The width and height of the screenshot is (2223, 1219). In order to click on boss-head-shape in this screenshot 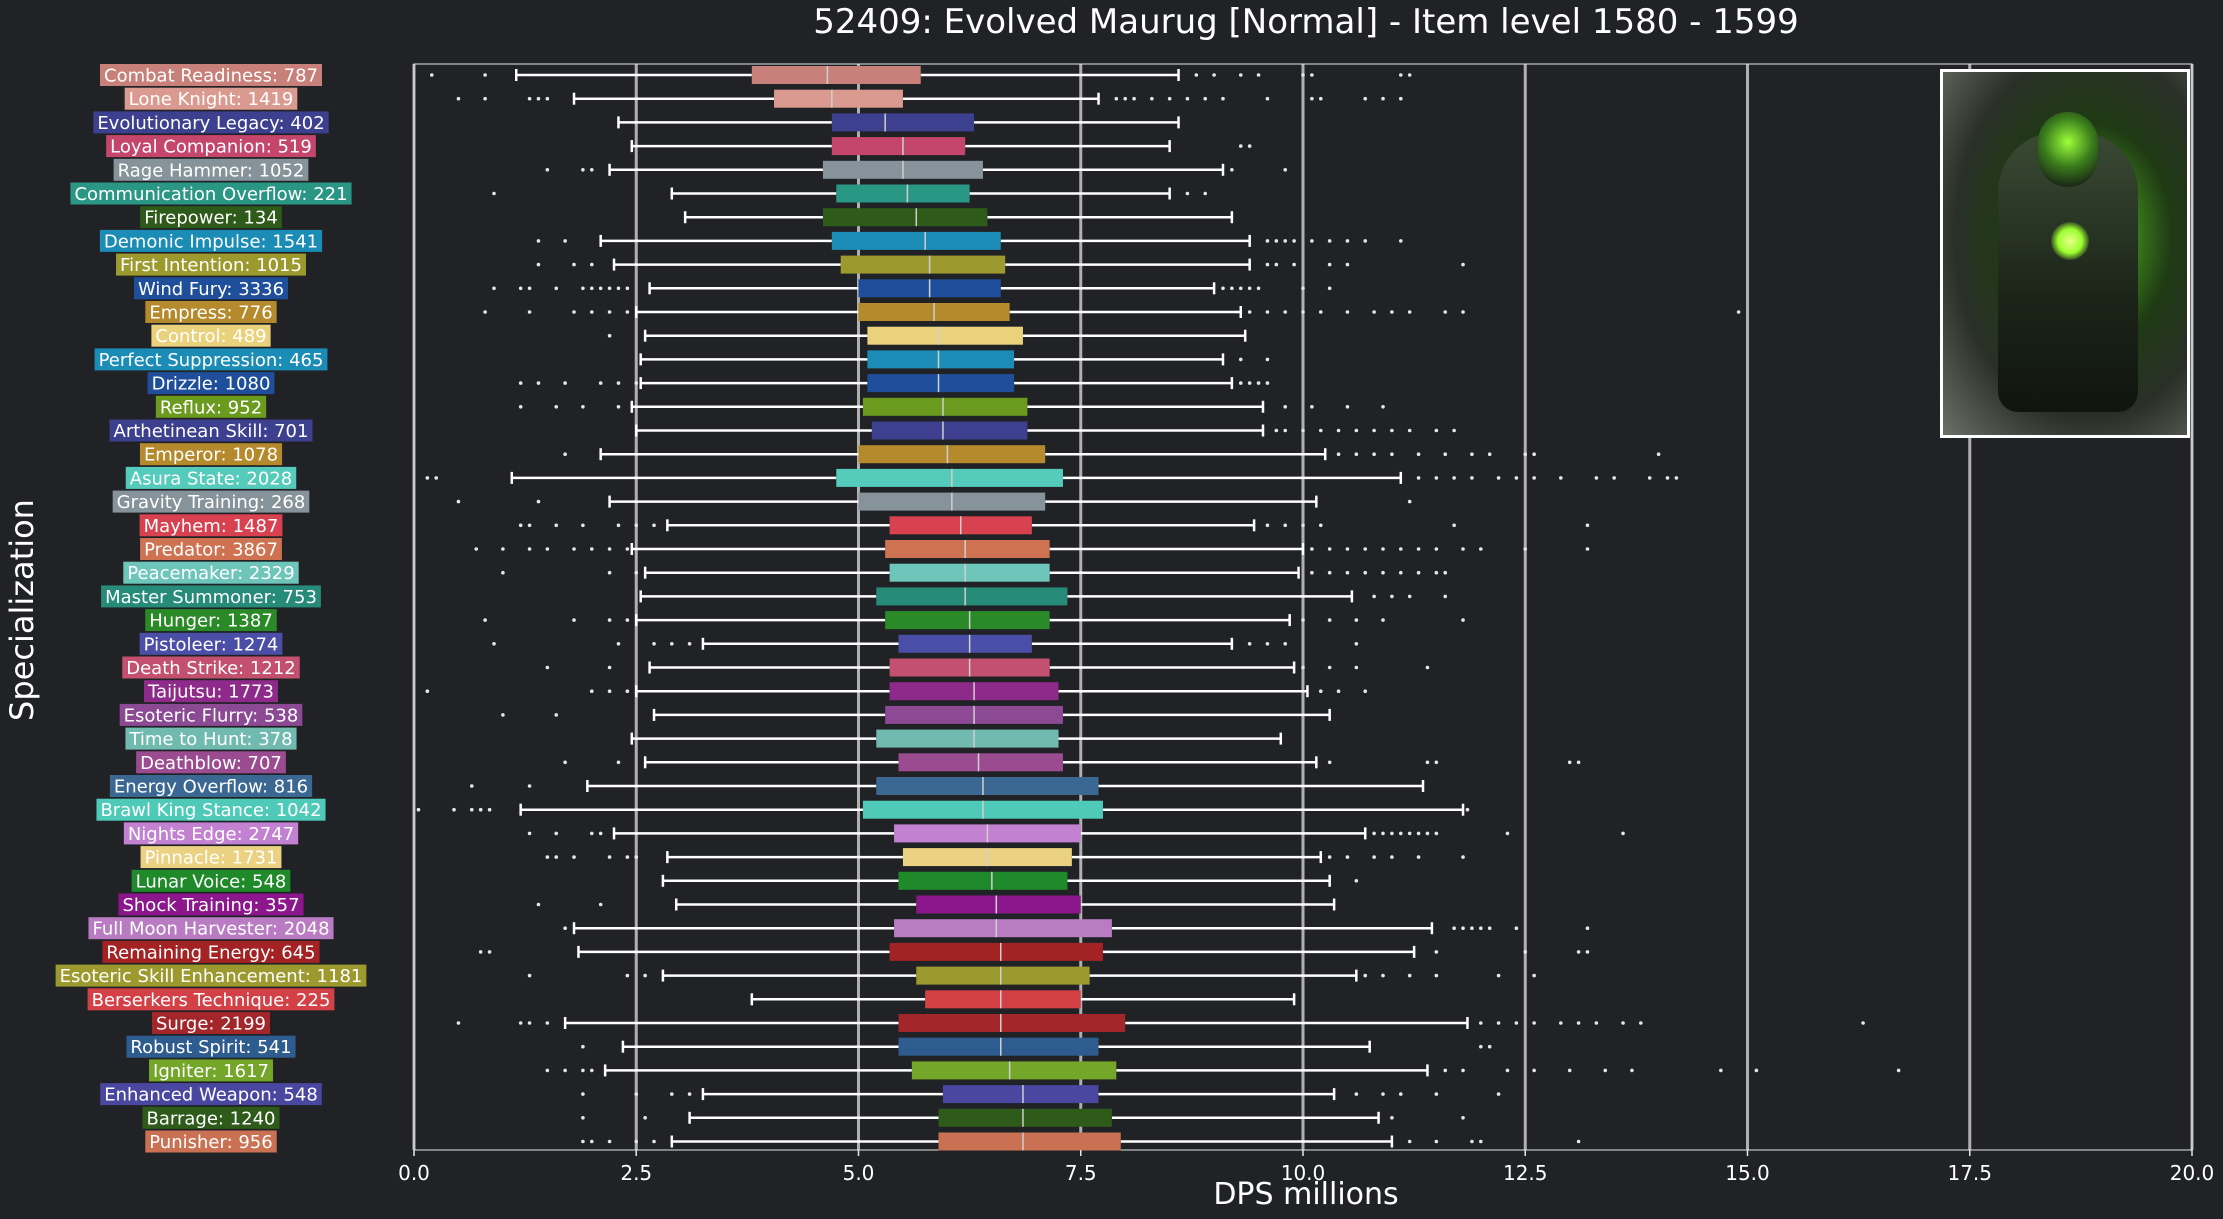, I will do `click(2068, 149)`.